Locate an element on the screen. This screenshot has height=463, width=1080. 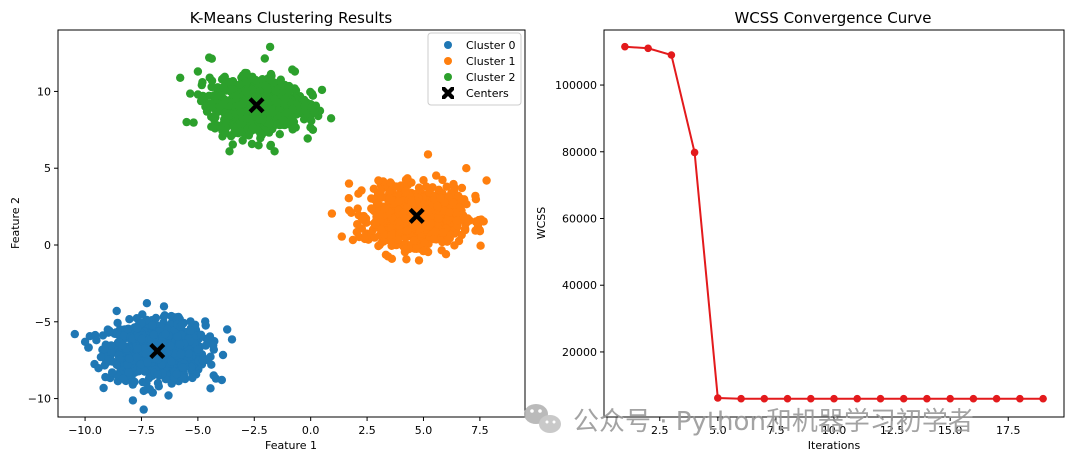
watermark-text: 公众号 · Python和机器学习初学者 is located at coordinates (773, 422).